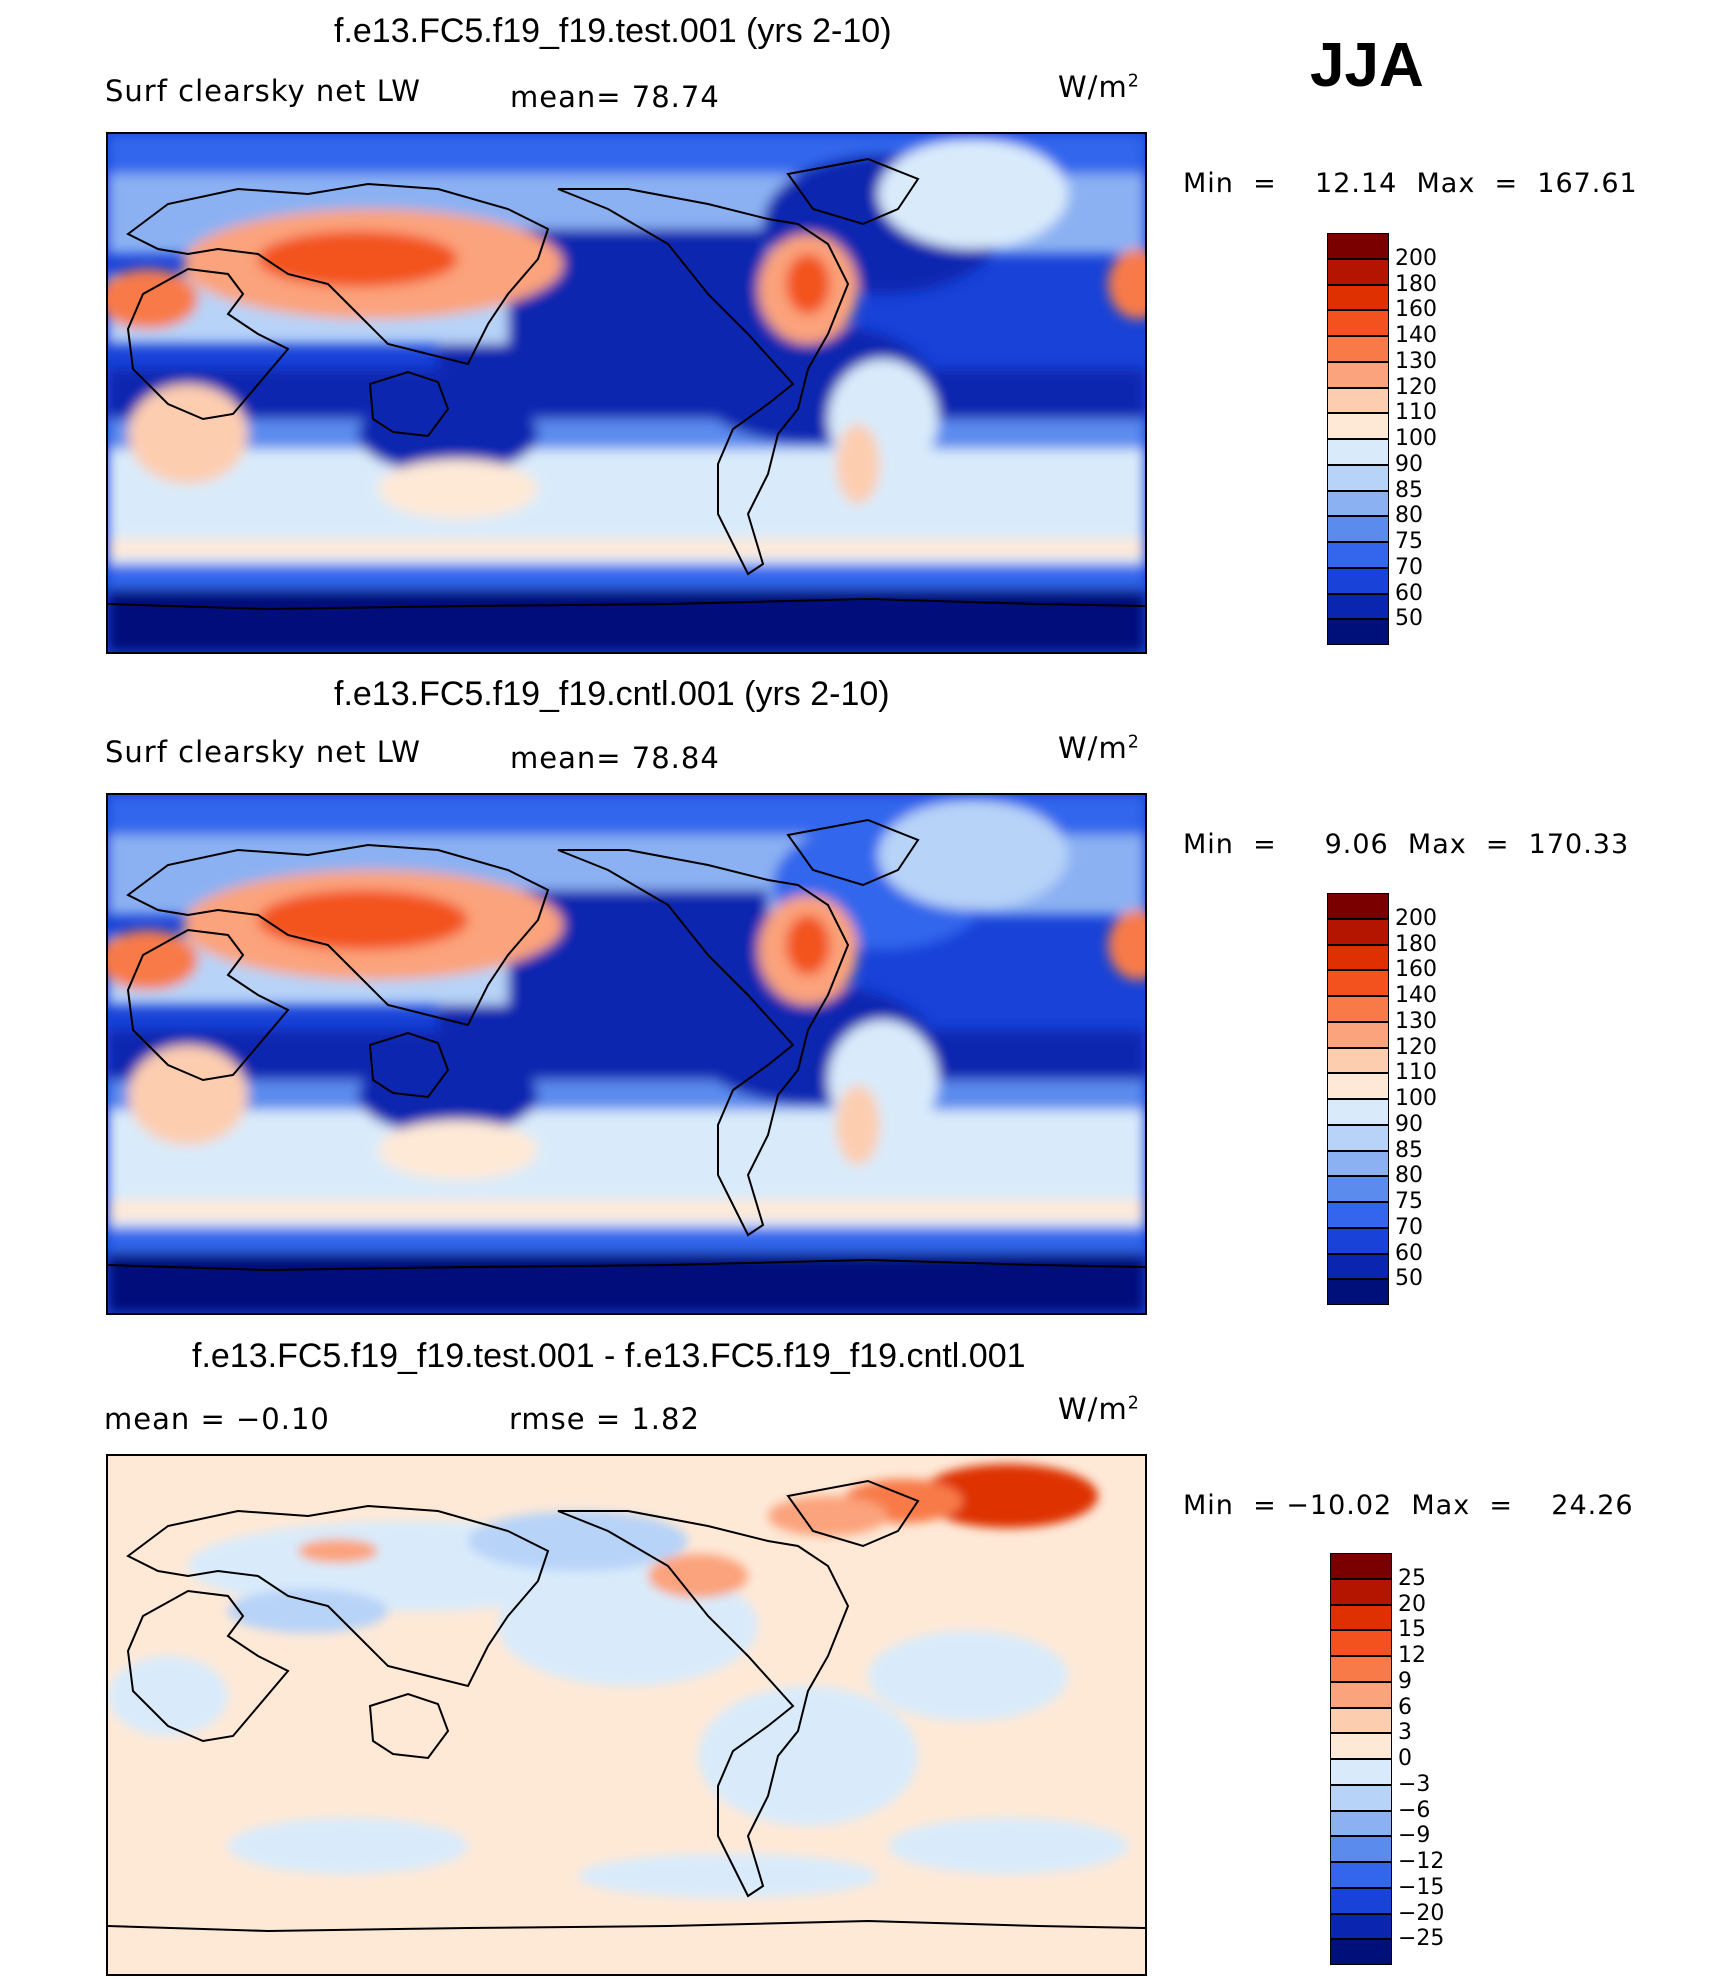 Image resolution: width=1710 pixels, height=1979 pixels. What do you see at coordinates (615, 97) in the screenshot?
I see `panel-mean-test: mean= 78.74` at bounding box center [615, 97].